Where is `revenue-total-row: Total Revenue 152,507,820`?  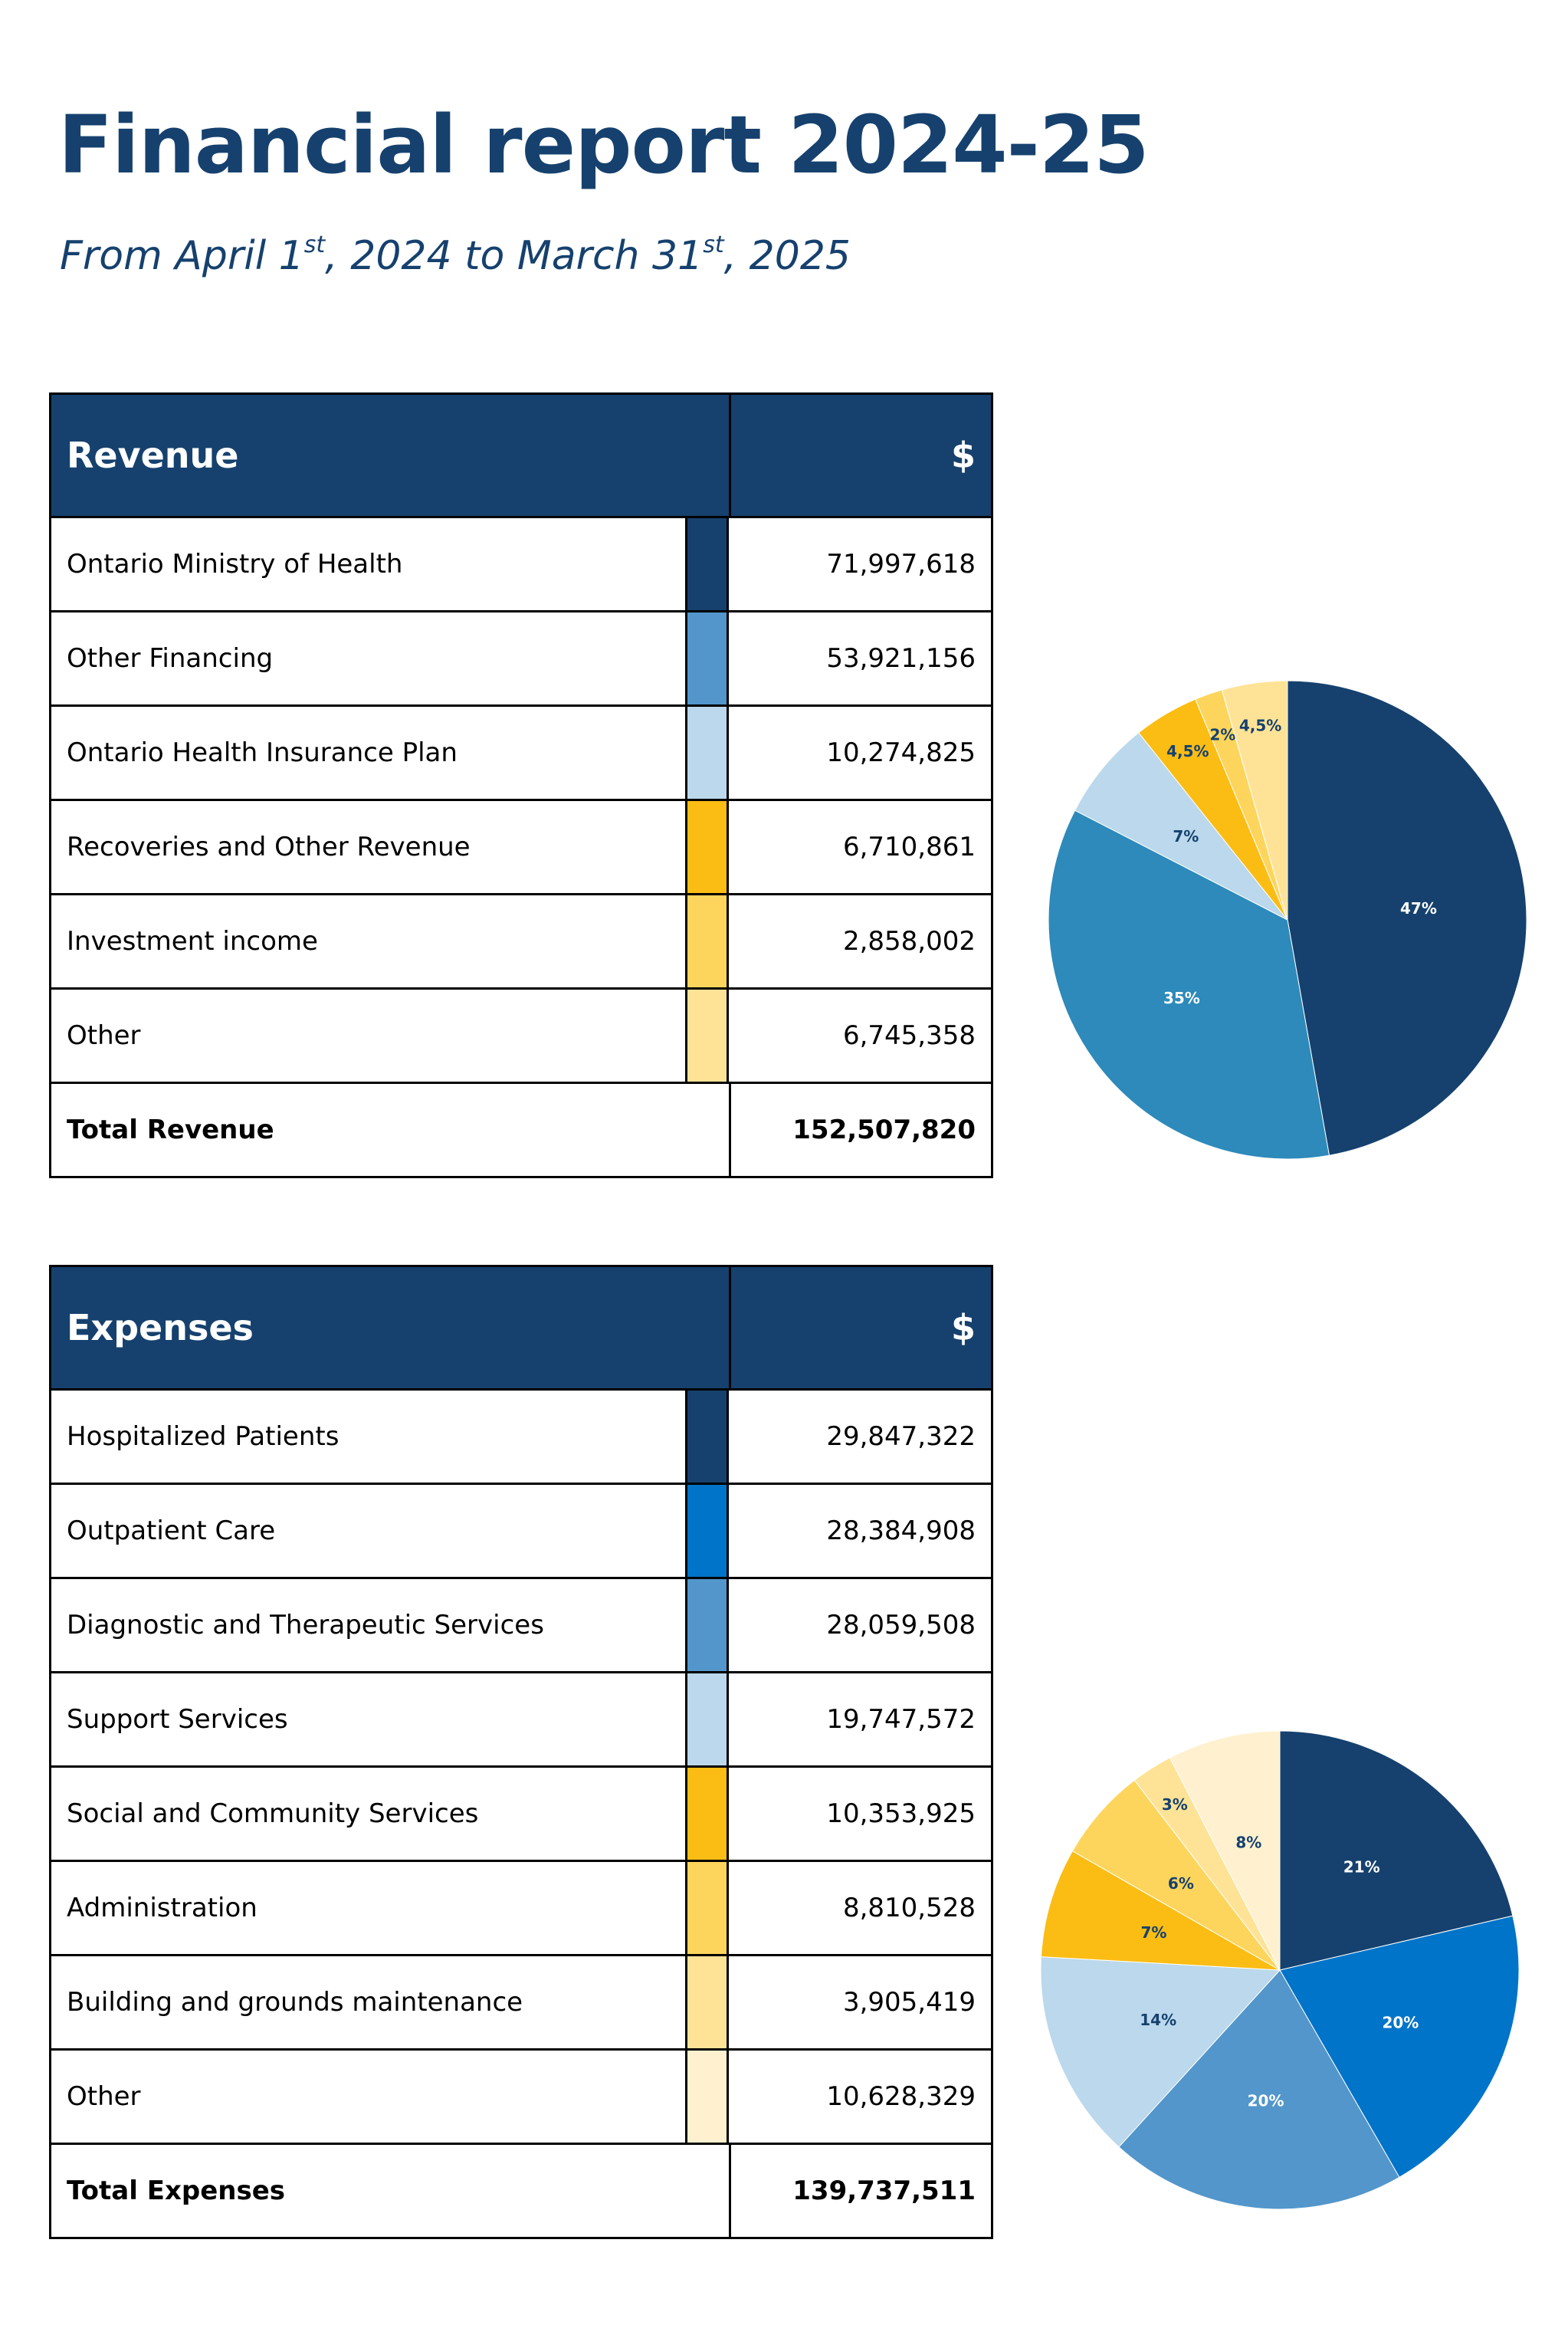
revenue-total-row: Total Revenue 152,507,820 is located at coordinates (521, 1129).